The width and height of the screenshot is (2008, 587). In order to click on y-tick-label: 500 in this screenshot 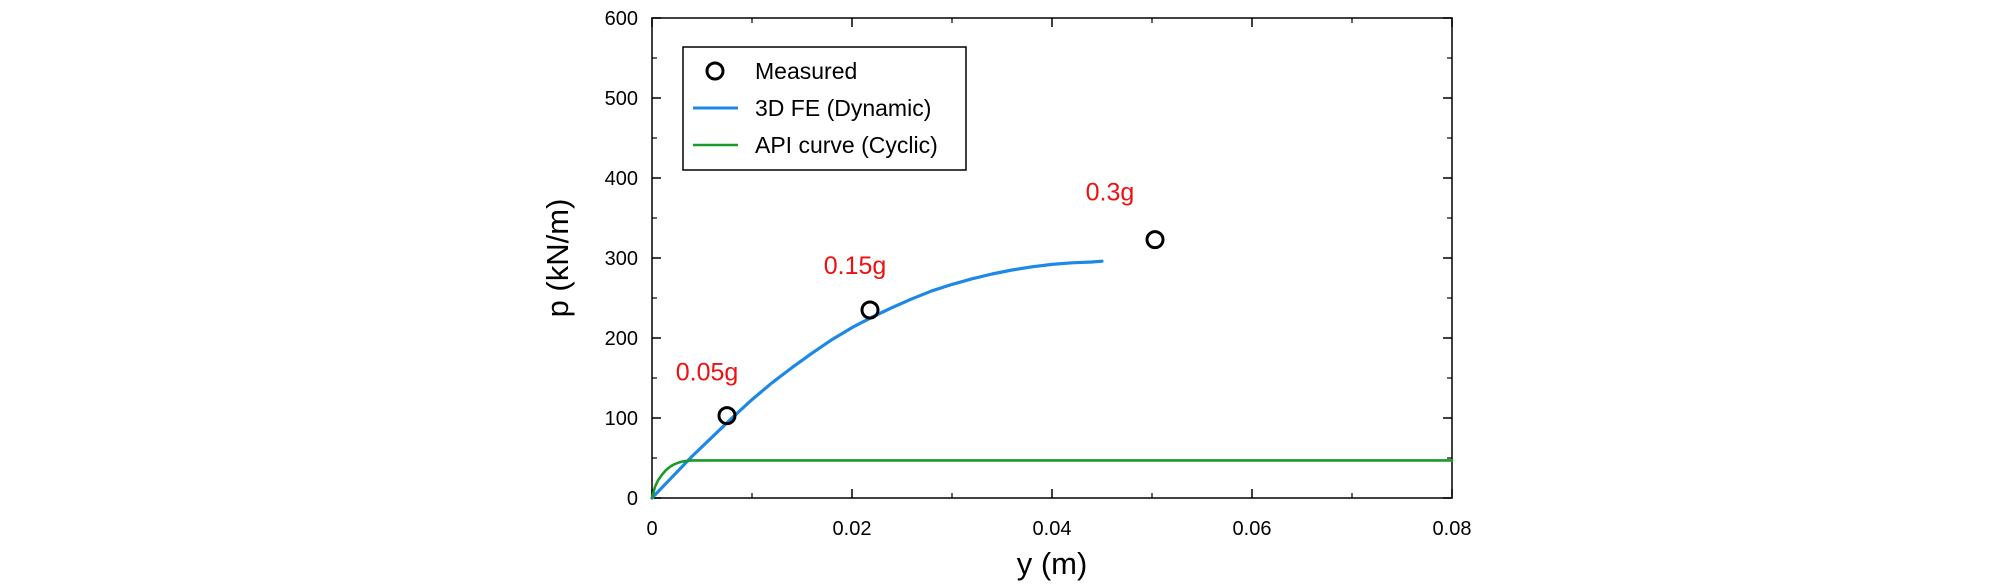, I will do `click(621, 99)`.